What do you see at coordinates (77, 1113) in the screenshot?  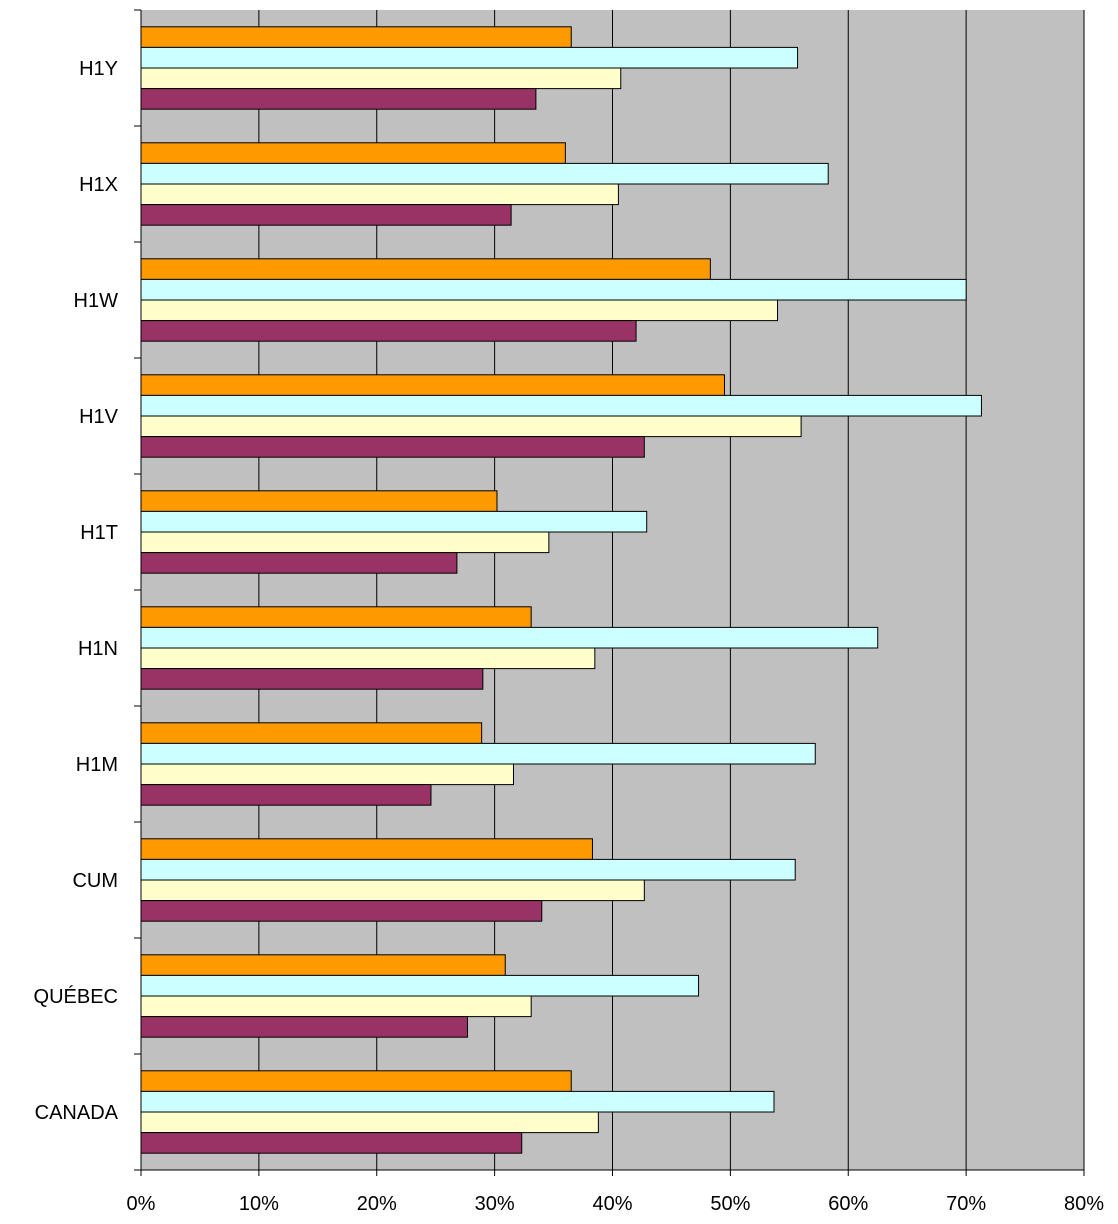 I see `category-label: CANADA` at bounding box center [77, 1113].